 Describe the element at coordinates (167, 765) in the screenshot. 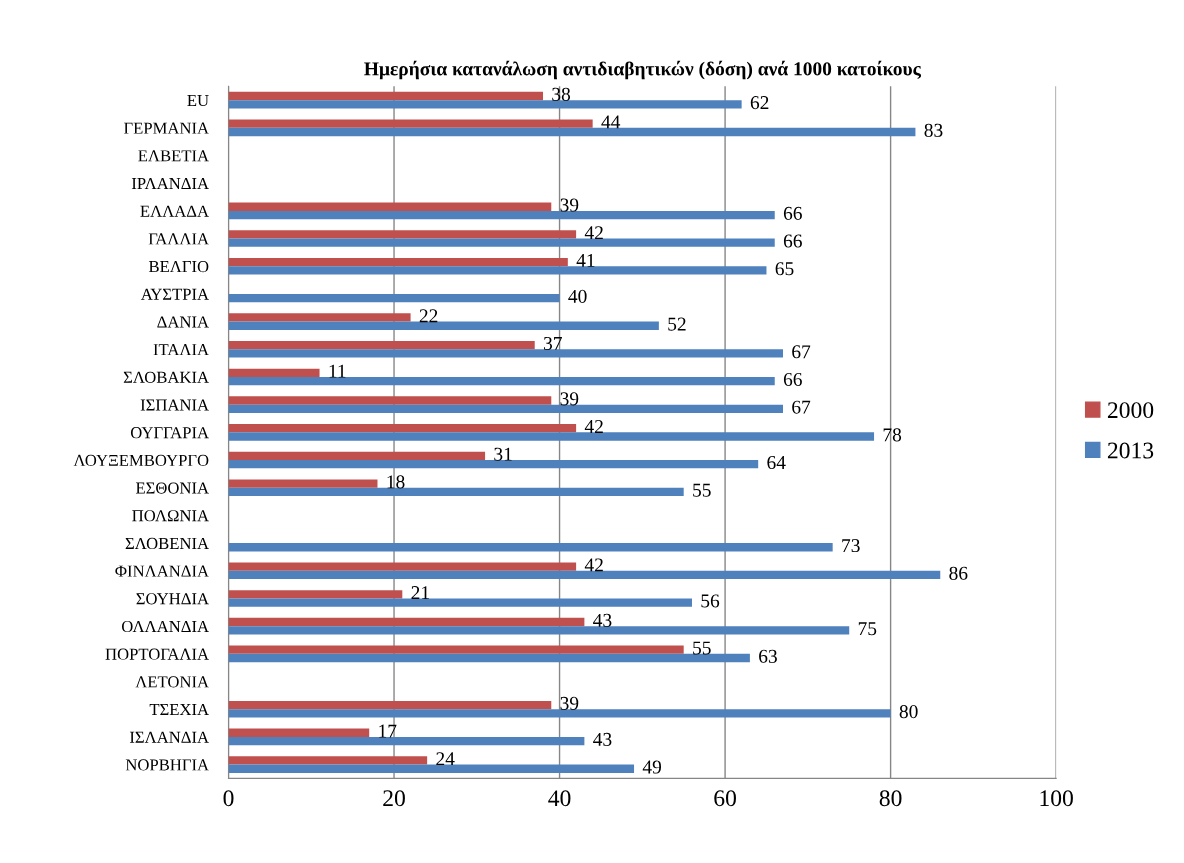

I see `y-tick-label: ΝΟΡΒΗΓΙΑ` at that location.